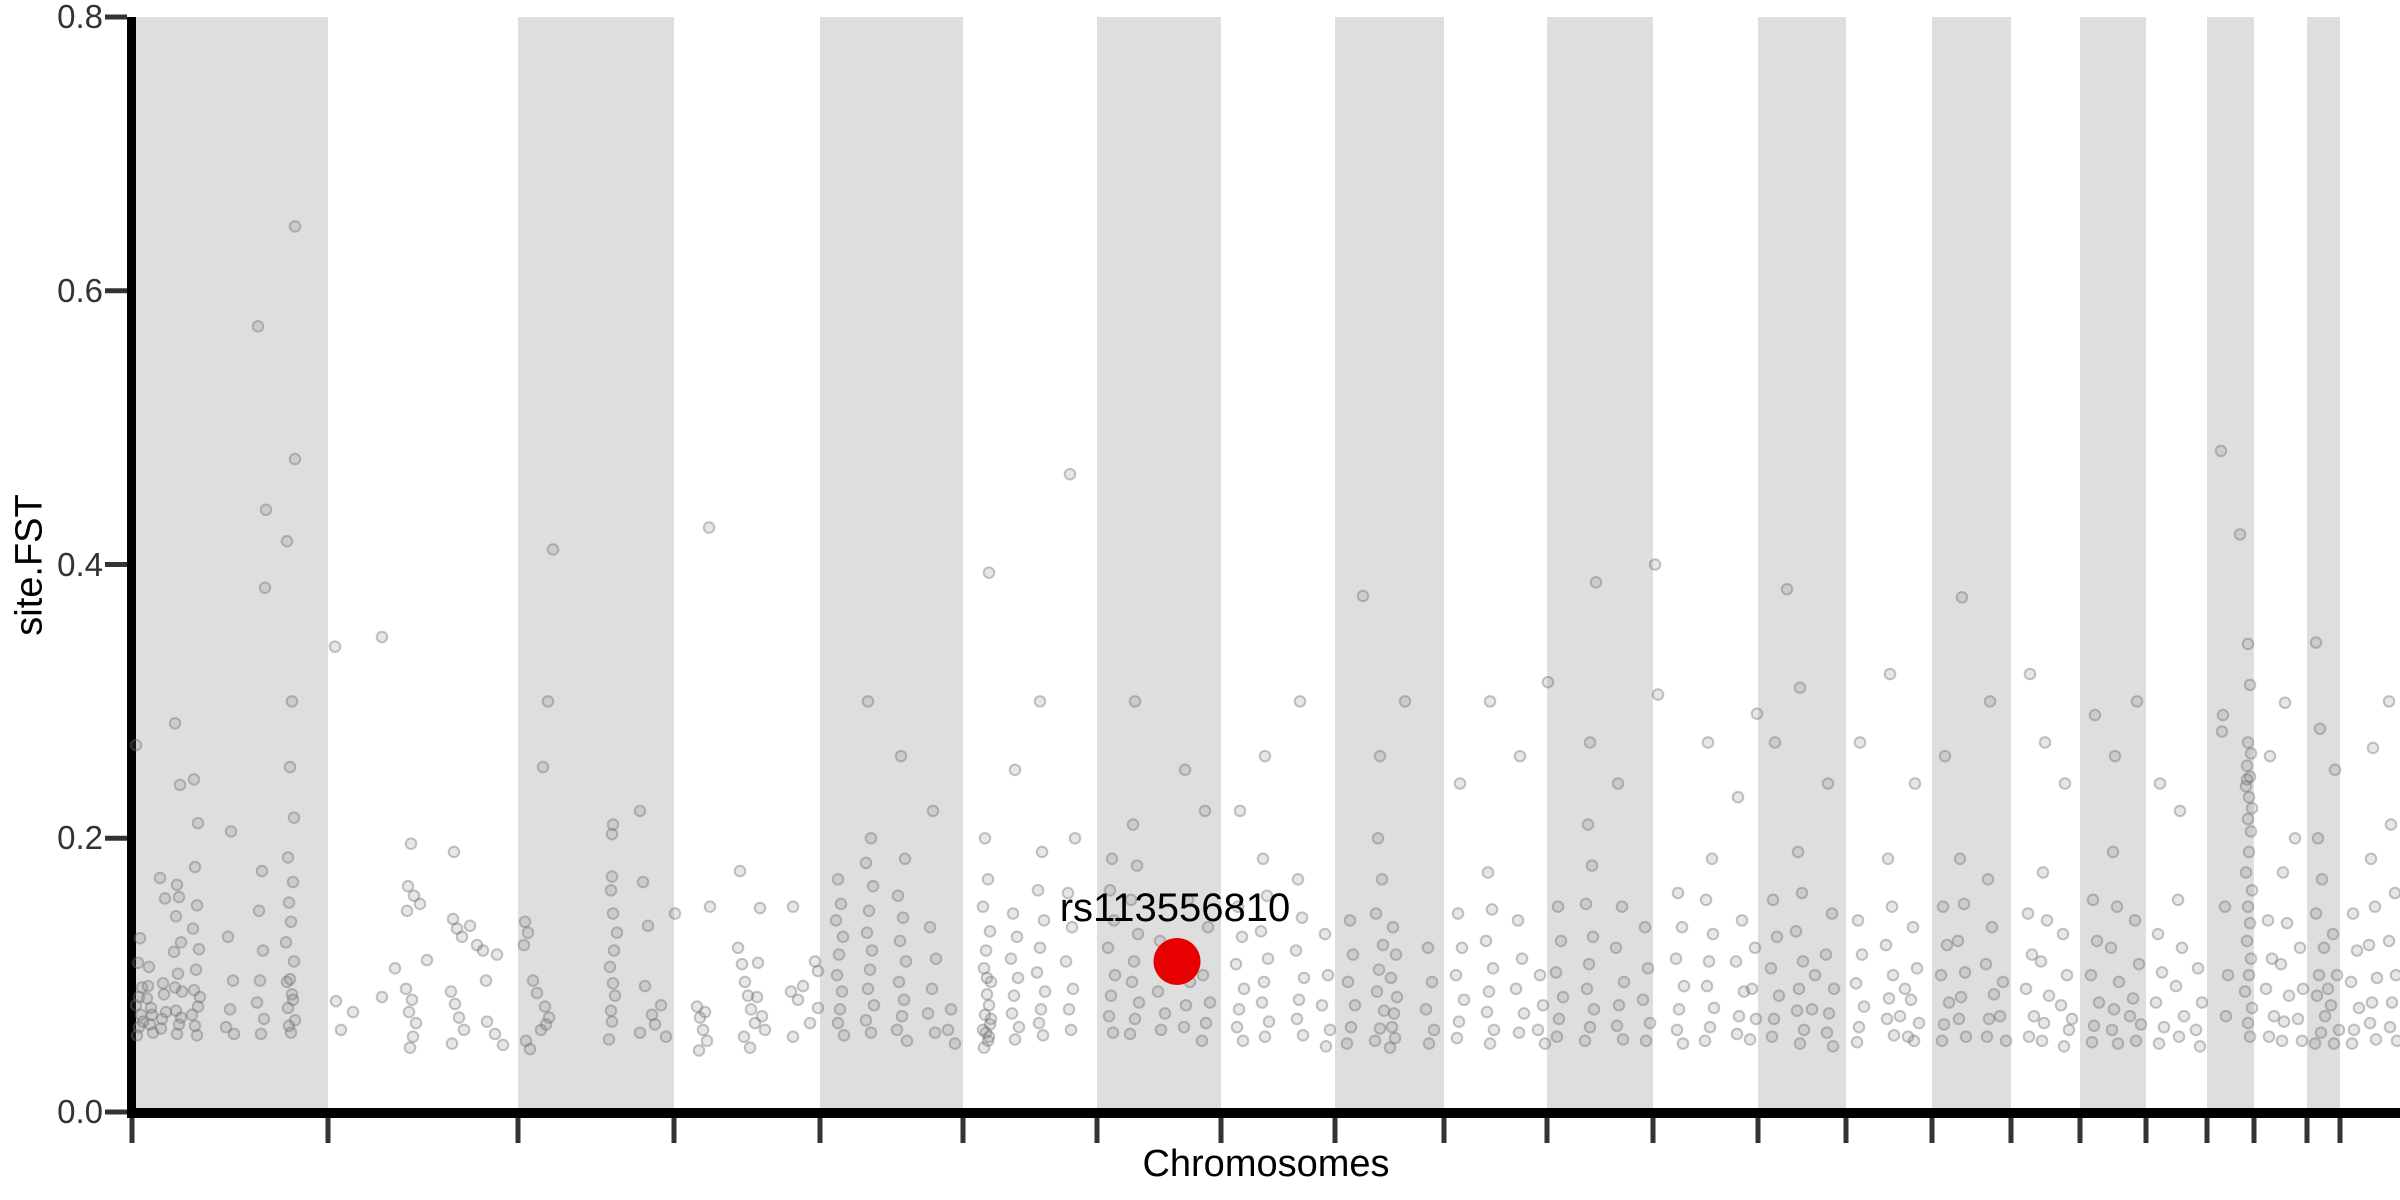 This screenshot has height=1200, width=2400. I want to click on y-tick-mark, so click(116, 838).